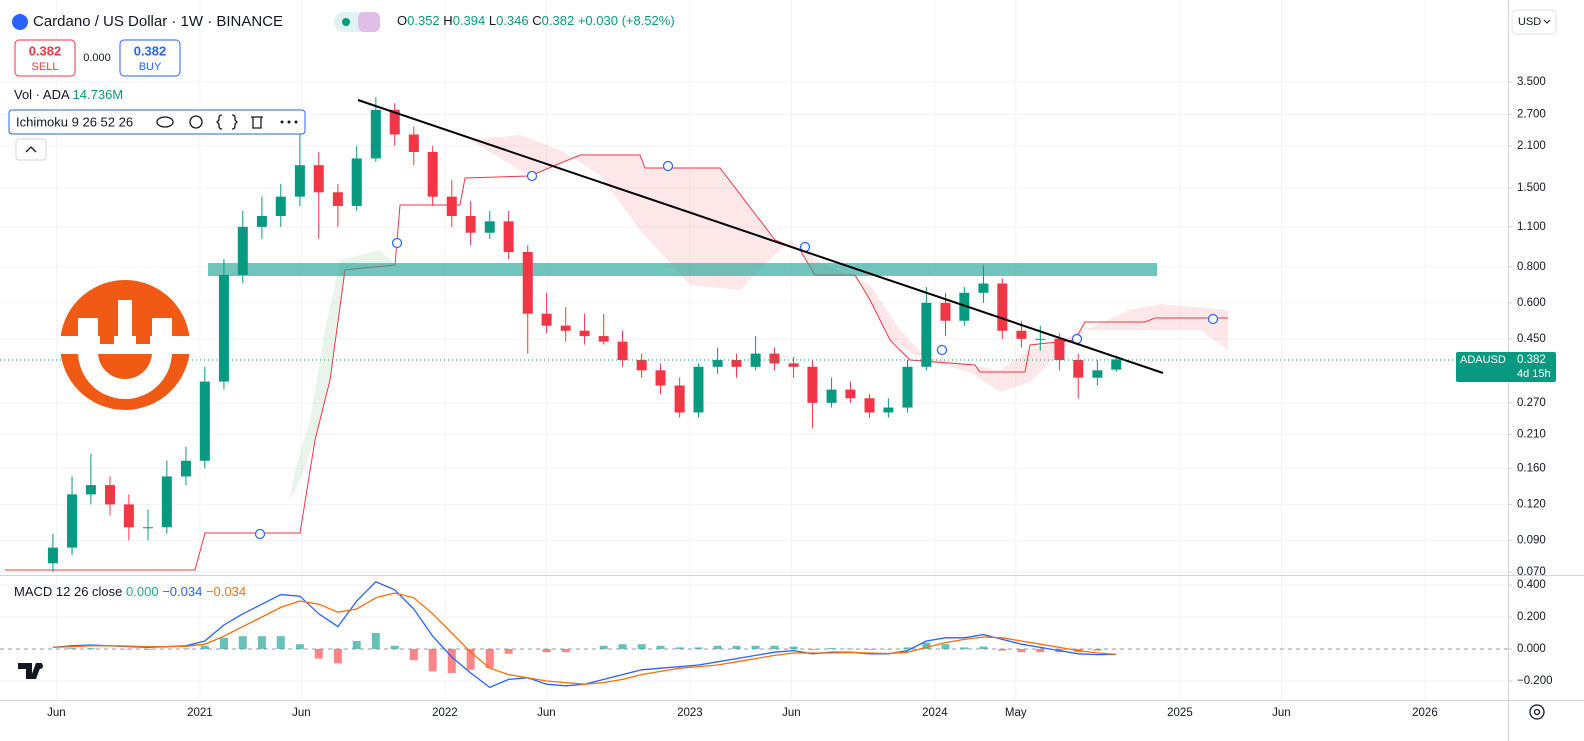 This screenshot has width=1584, height=741. I want to click on o-label: O, so click(402, 20).